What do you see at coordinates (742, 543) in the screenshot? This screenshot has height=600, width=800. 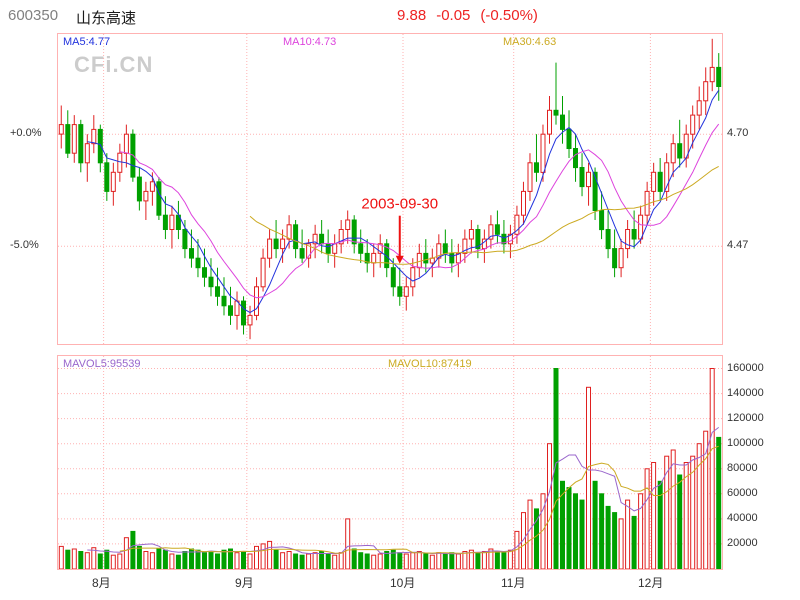 I see `volume-tick-20000: 20000` at bounding box center [742, 543].